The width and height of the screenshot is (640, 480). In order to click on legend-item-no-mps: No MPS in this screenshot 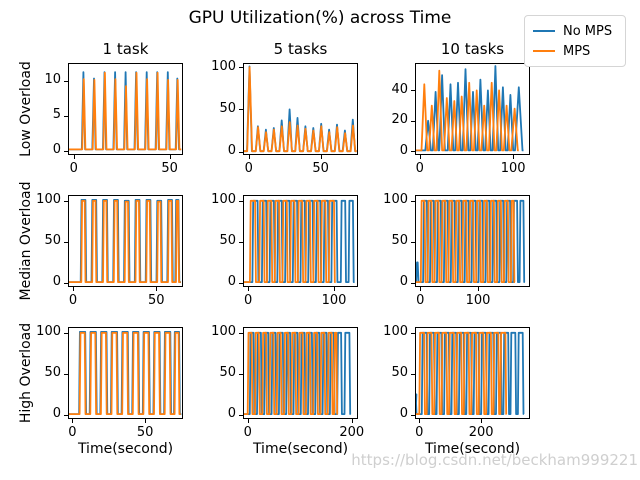, I will do `click(575, 31)`.